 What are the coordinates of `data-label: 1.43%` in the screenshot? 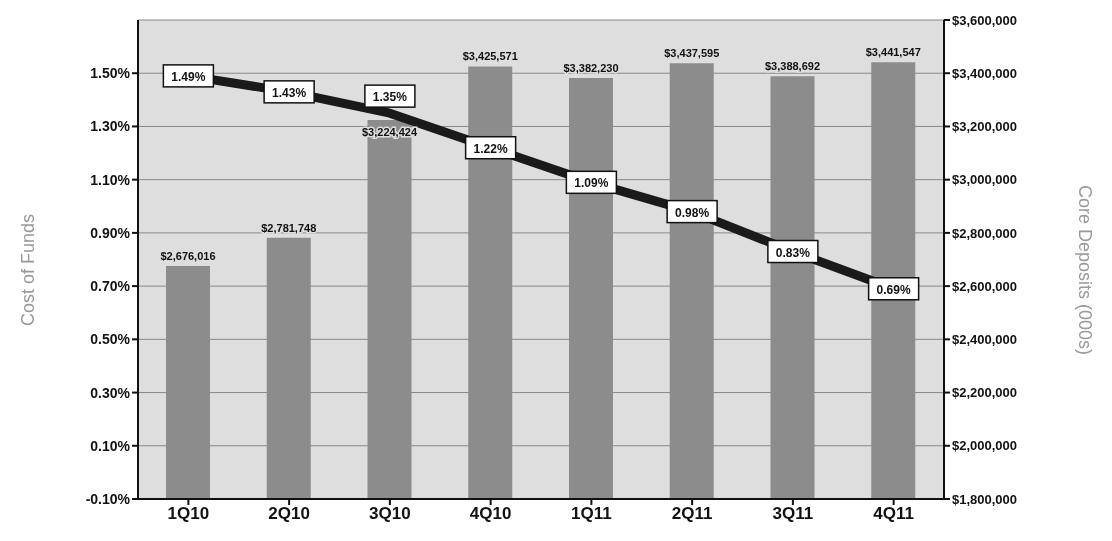 It's located at (289, 92).